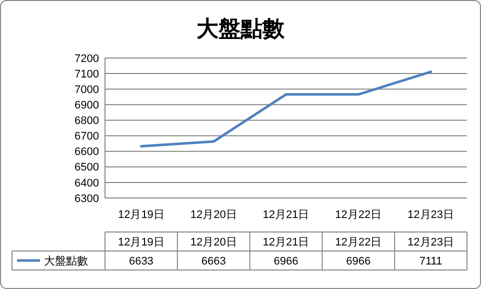  Describe the element at coordinates (86, 58) in the screenshot. I see `y-tick-label: 7200` at that location.